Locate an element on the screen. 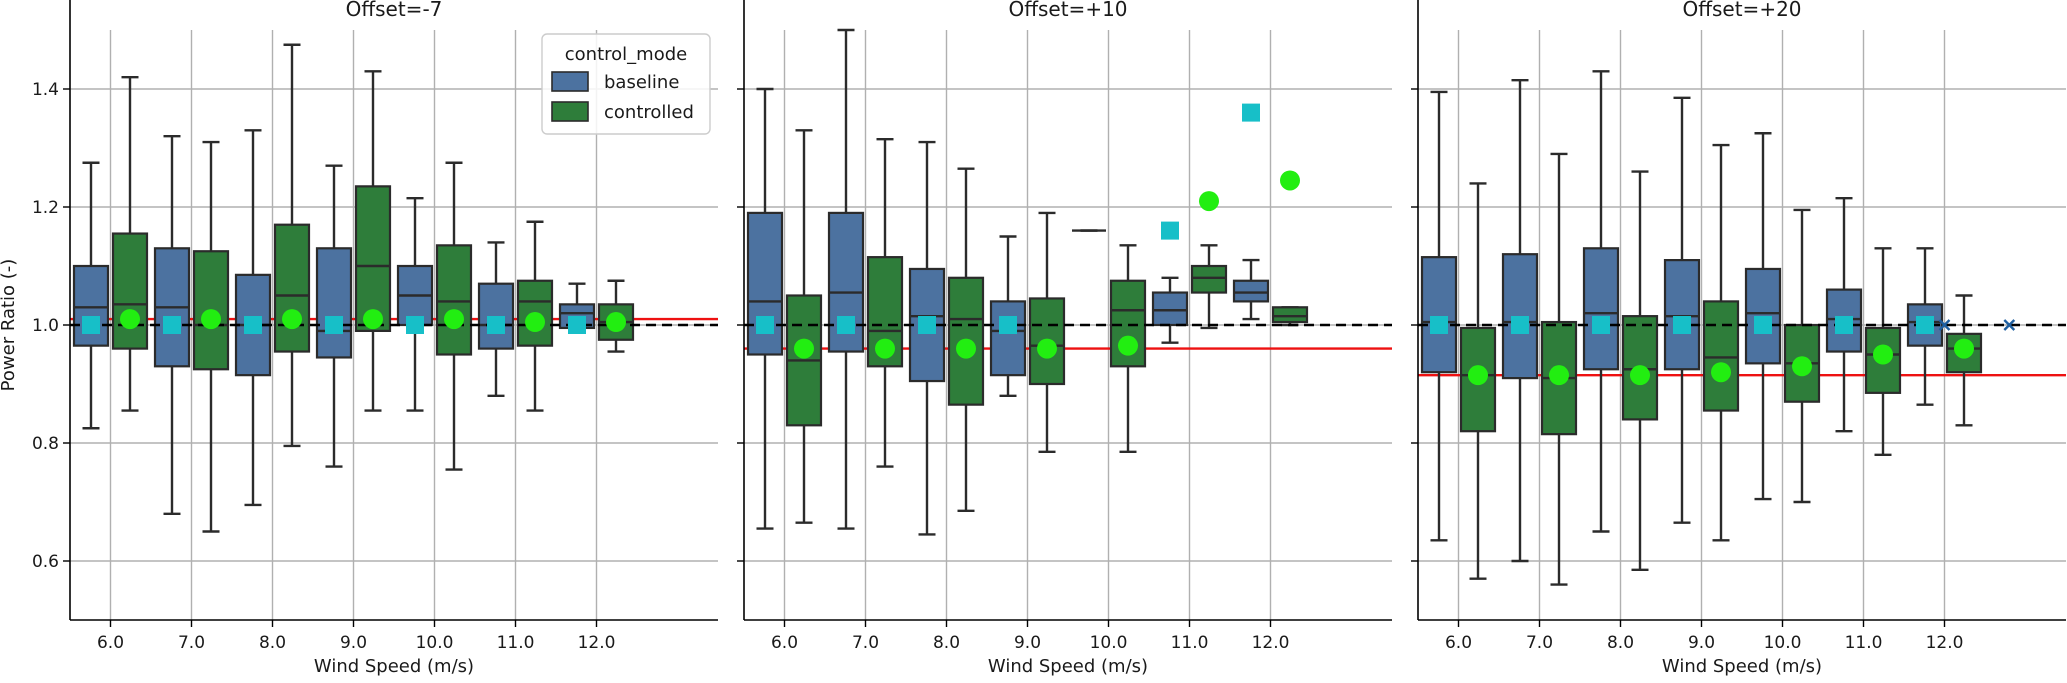  flier-marker is located at coordinates (1944, 325).